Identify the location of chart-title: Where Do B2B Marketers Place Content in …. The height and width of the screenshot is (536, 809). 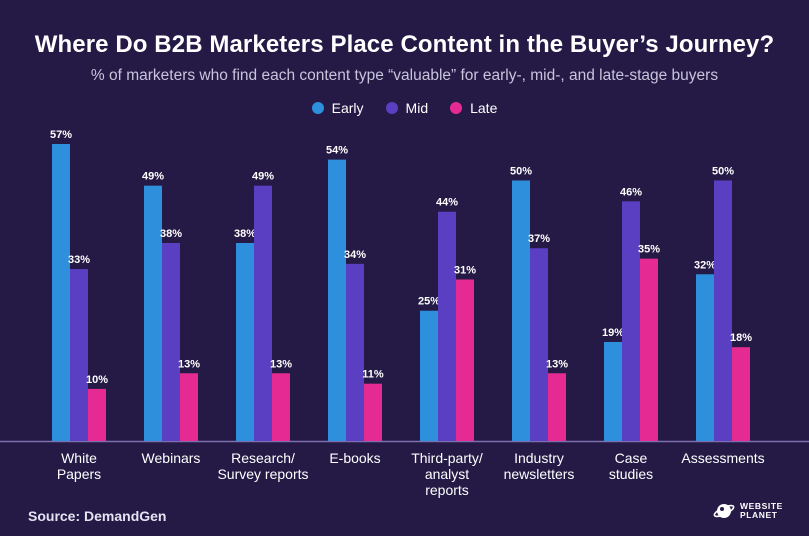
(404, 44).